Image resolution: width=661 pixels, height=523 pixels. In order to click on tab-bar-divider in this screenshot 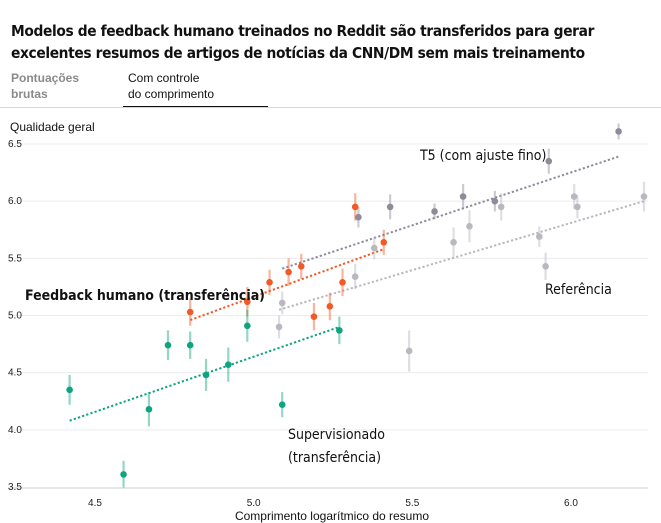, I will do `click(330, 107)`.